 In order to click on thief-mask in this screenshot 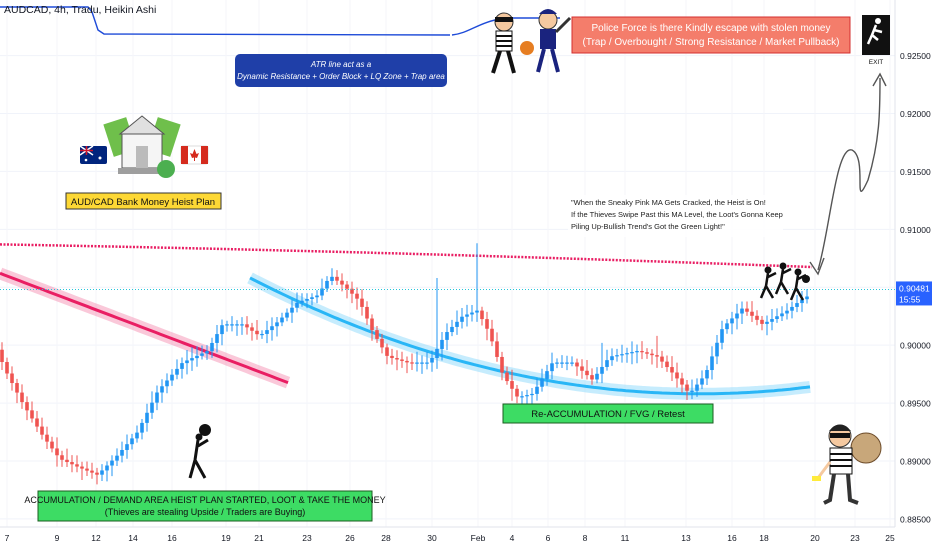, I will do `click(504, 19)`.